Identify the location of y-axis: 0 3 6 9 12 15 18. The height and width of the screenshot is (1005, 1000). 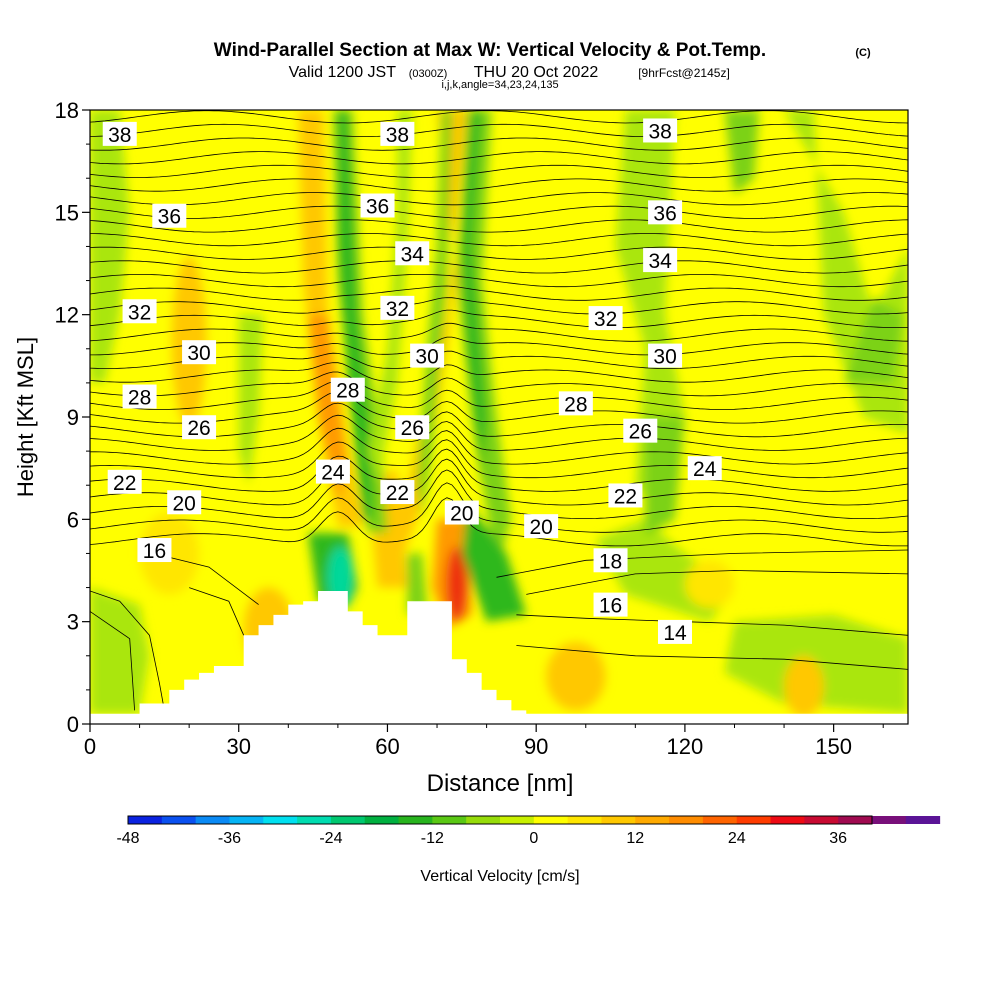
(72, 417).